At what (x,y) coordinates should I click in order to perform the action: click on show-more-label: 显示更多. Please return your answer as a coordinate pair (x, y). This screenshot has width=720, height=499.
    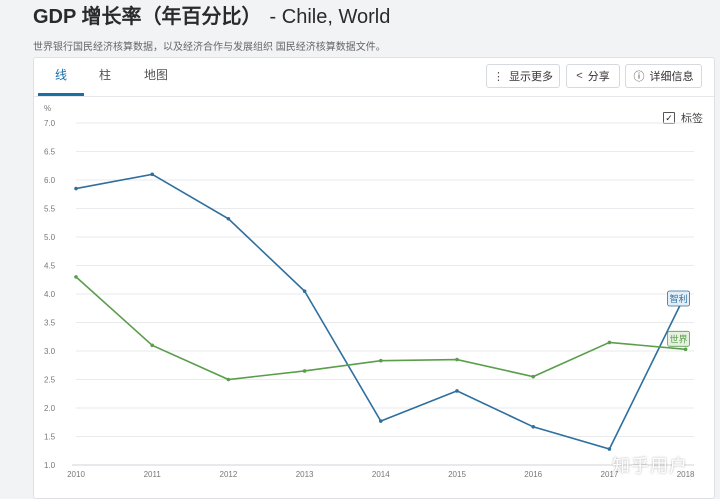
    Looking at the image, I should click on (531, 77).